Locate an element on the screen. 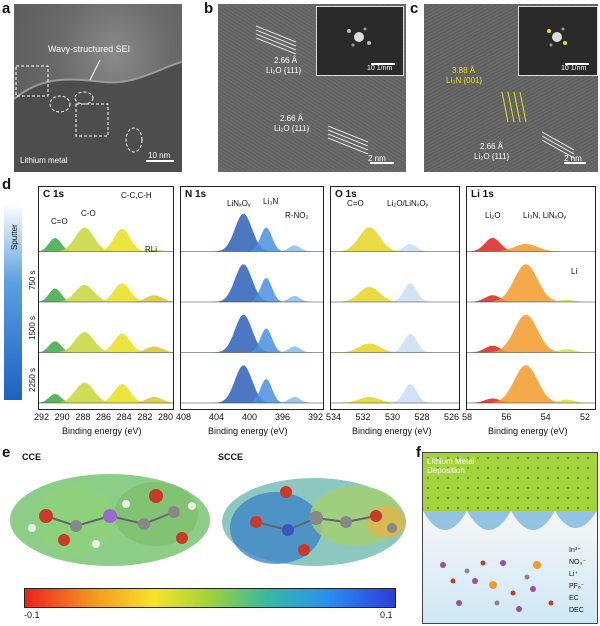 This screenshot has height=626, width=600. sputter-gradient-bar is located at coordinates (13, 302).